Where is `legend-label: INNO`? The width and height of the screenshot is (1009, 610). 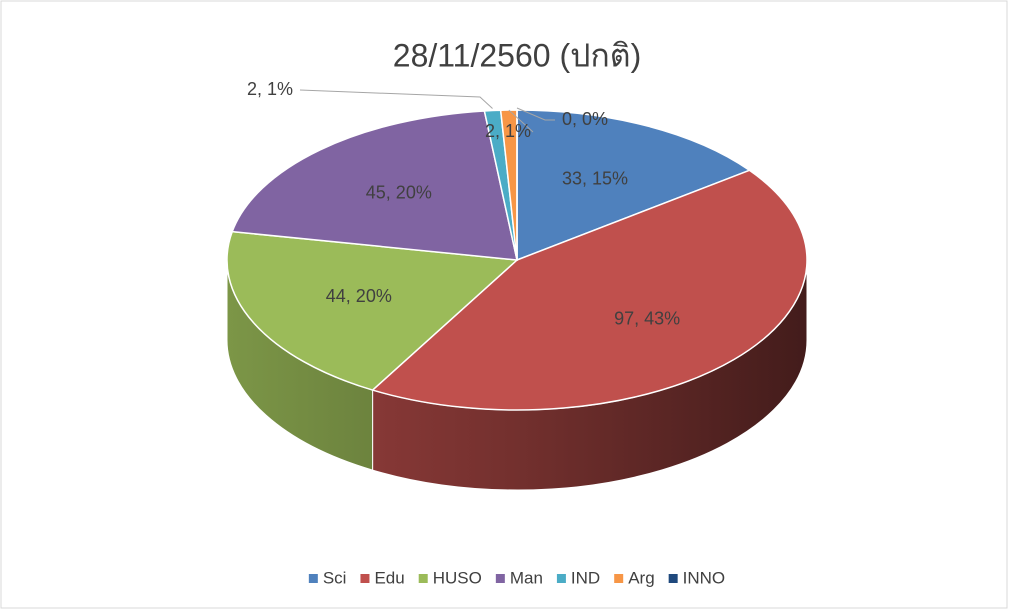 legend-label: INNO is located at coordinates (704, 577).